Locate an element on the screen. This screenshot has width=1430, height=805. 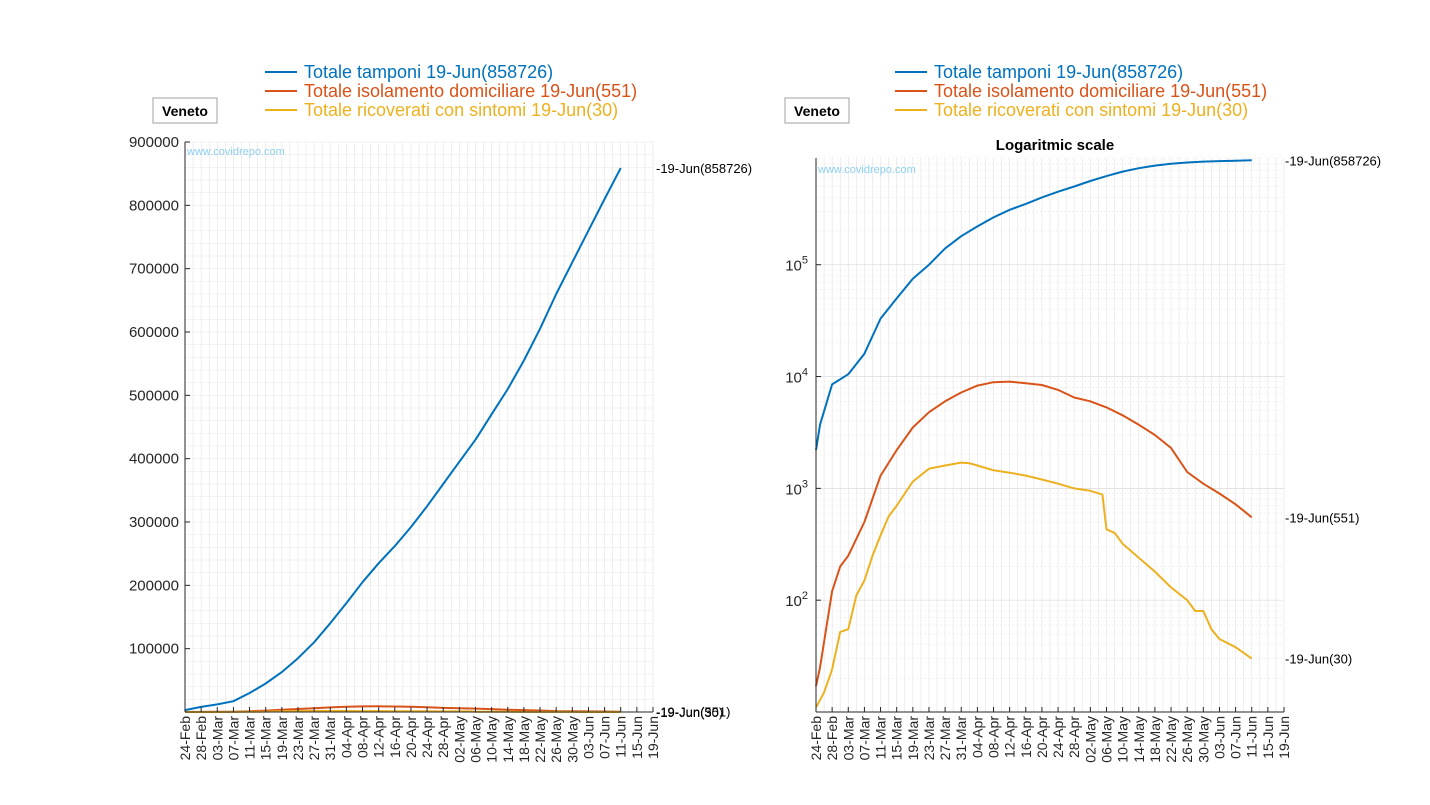
x-tick-label: 24-Apr is located at coordinates (1058, 737).